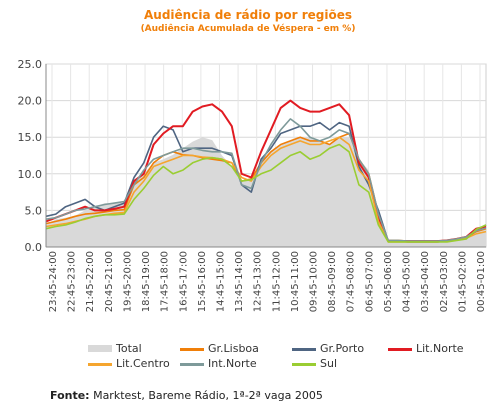 The height and width of the screenshot is (409, 496). Describe the element at coordinates (30, 174) in the screenshot. I see `y-tick-label: 10.0` at that location.